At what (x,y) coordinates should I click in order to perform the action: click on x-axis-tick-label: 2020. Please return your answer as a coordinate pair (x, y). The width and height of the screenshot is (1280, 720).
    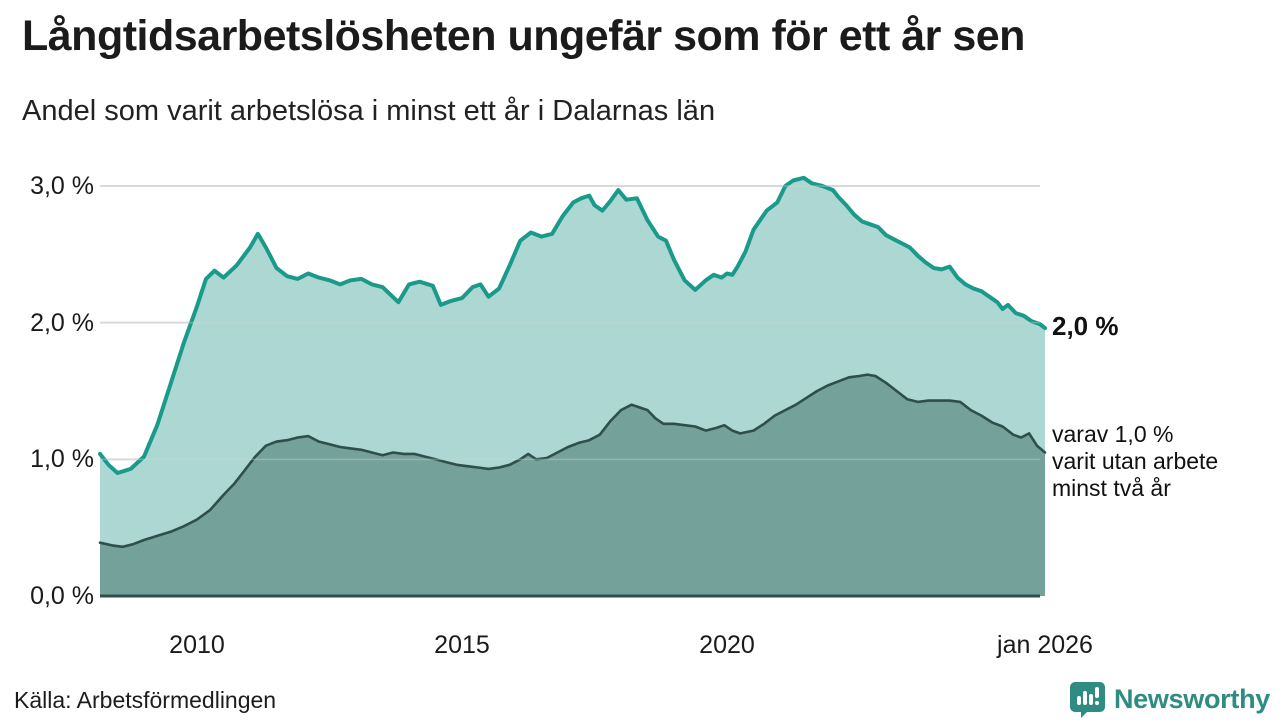
    Looking at the image, I should click on (727, 645).